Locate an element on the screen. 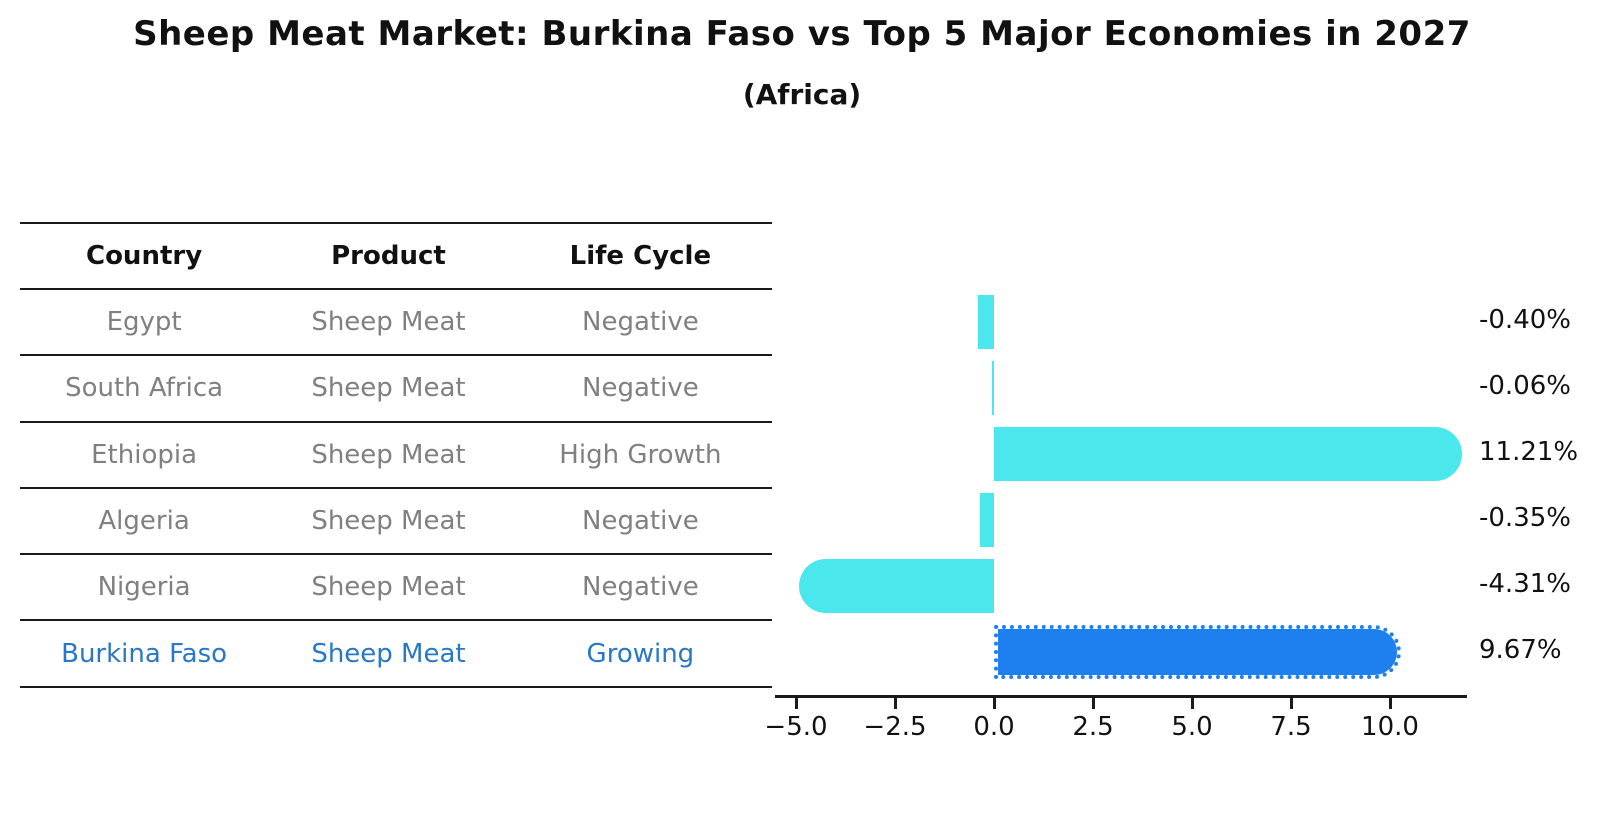 Image resolution: width=1604 pixels, height=823 pixels. bar-value-label: -4.31% is located at coordinates (1525, 584).